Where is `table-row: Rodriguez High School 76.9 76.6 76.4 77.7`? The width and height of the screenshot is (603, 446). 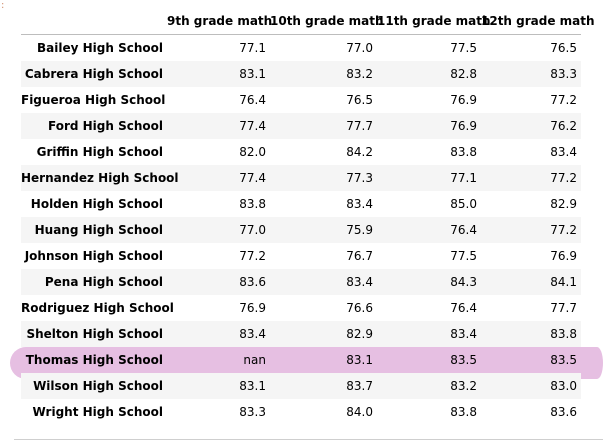 table-row: Rodriguez High School 76.9 76.6 76.4 77.7 is located at coordinates (301, 308).